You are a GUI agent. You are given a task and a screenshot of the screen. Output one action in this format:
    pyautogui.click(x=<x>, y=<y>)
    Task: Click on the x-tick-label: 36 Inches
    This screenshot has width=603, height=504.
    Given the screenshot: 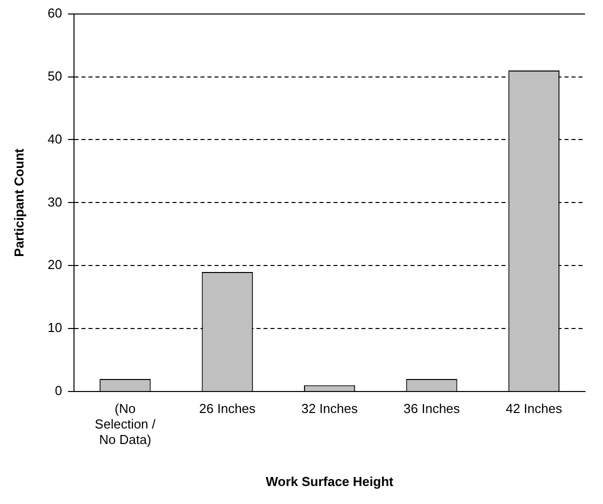 What is the action you would take?
    pyautogui.click(x=432, y=408)
    